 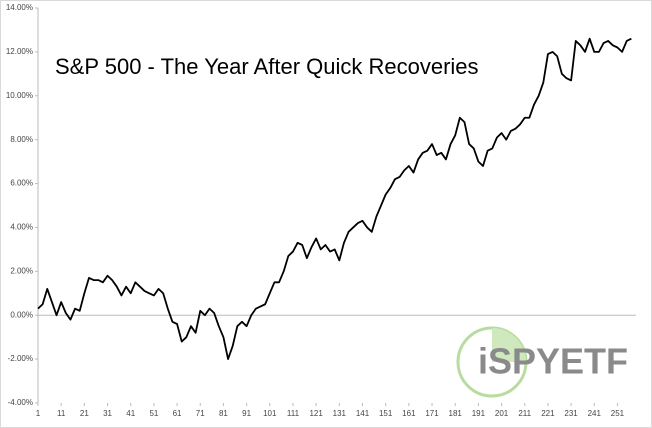 I want to click on x-tick-label: 91, so click(x=246, y=413).